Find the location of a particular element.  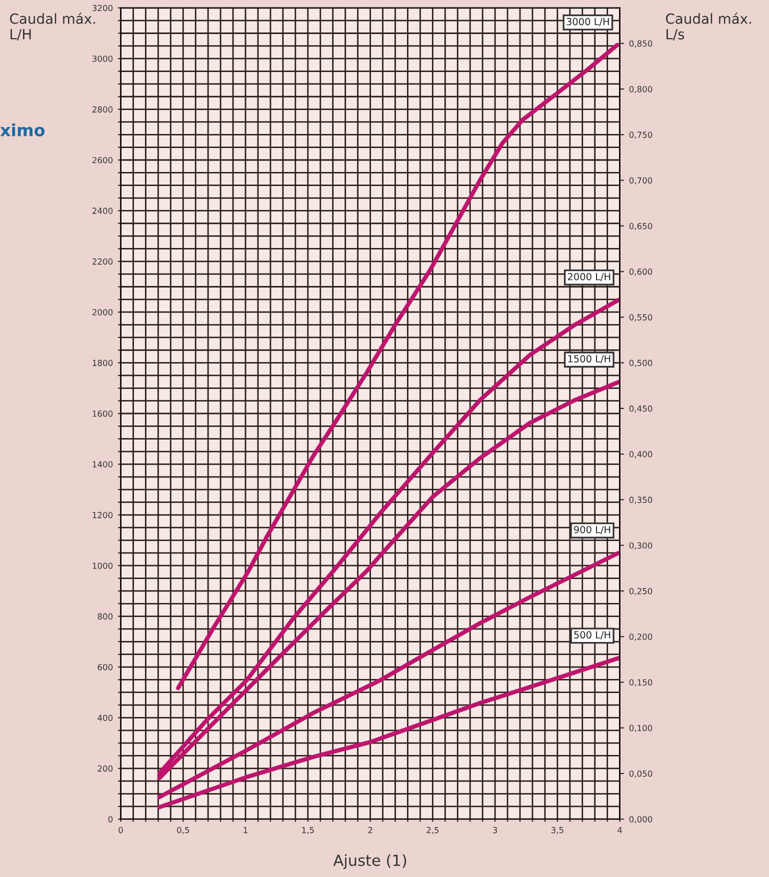

y-tick-label: 1000 is located at coordinates (102, 565).